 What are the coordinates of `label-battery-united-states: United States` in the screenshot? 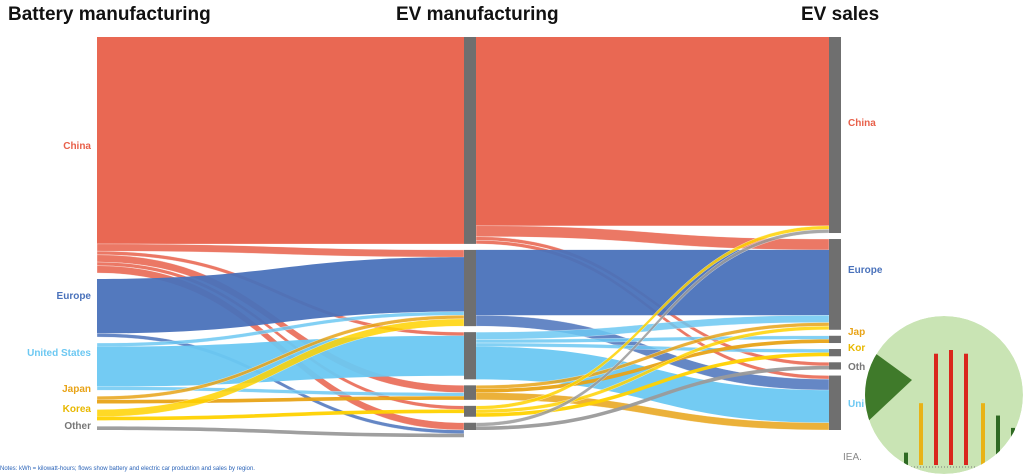 It's located at (59, 353).